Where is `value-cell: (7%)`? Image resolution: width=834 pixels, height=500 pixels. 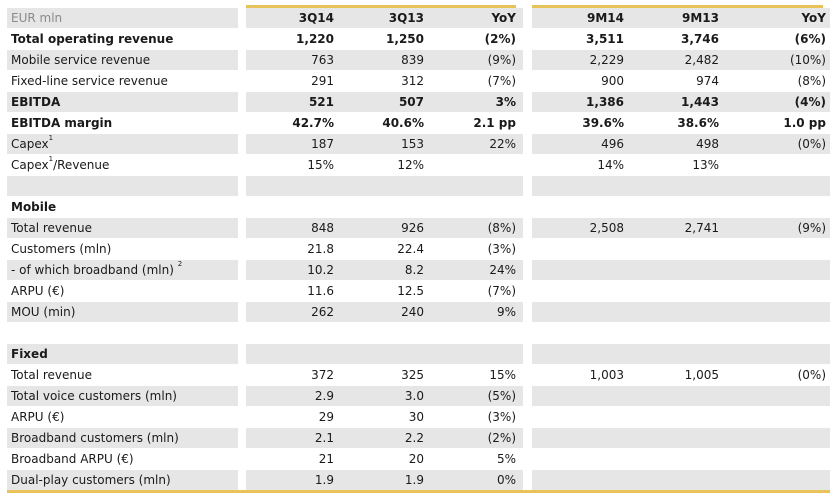
value-cell: (7%) is located at coordinates (501, 291).